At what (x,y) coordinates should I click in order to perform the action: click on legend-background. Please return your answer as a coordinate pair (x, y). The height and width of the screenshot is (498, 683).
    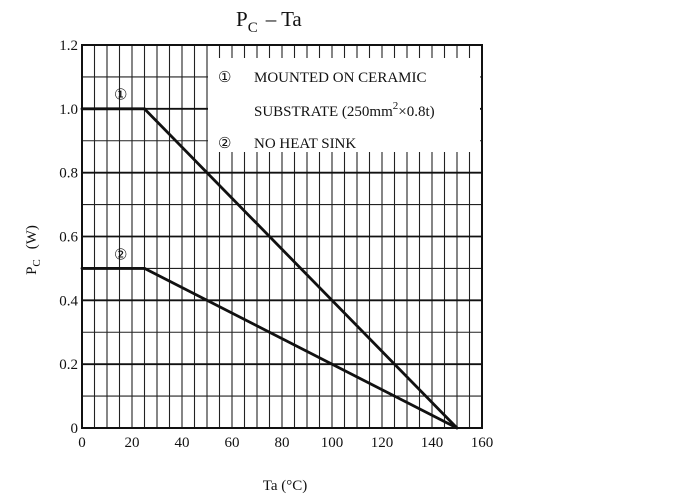
    Looking at the image, I should click on (344, 105).